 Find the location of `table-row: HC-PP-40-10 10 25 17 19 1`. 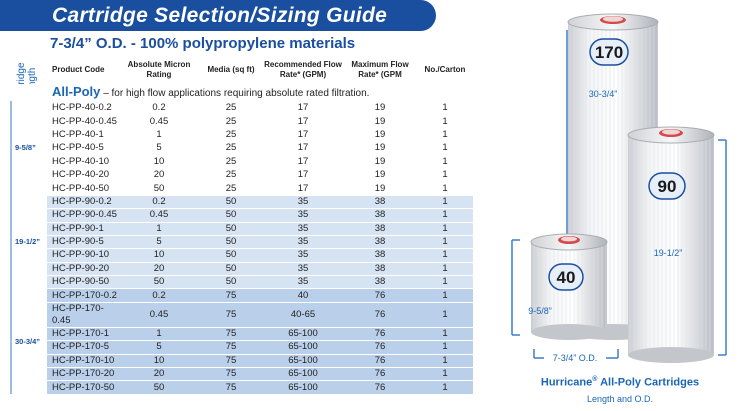

table-row: HC-PP-40-10 10 25 17 19 1 is located at coordinates (242, 161).